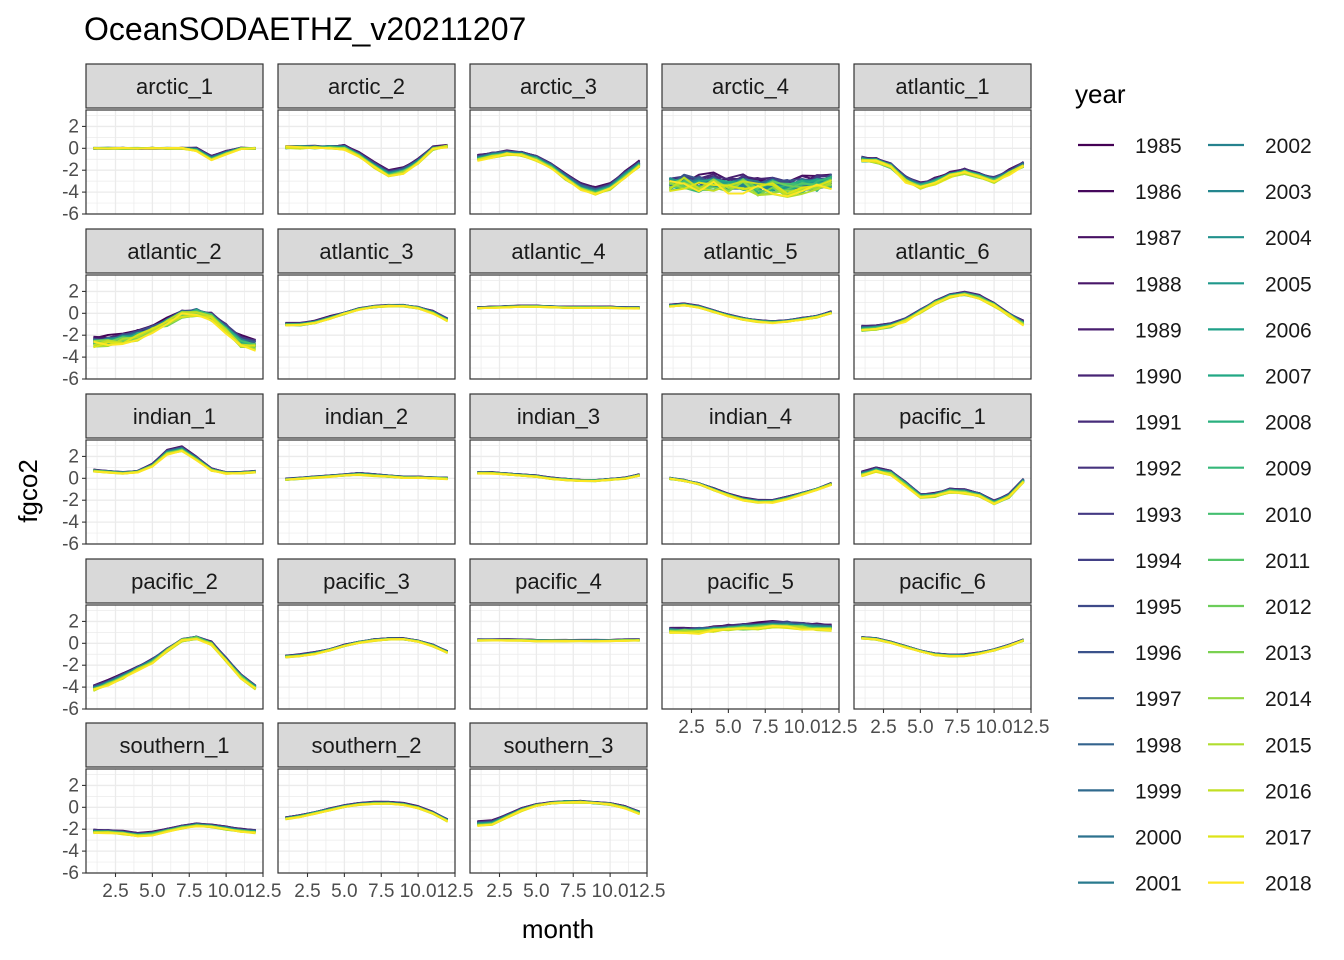 The width and height of the screenshot is (1344, 960). Describe the element at coordinates (558, 251) in the screenshot. I see `facet-label: atlantic_4` at that location.